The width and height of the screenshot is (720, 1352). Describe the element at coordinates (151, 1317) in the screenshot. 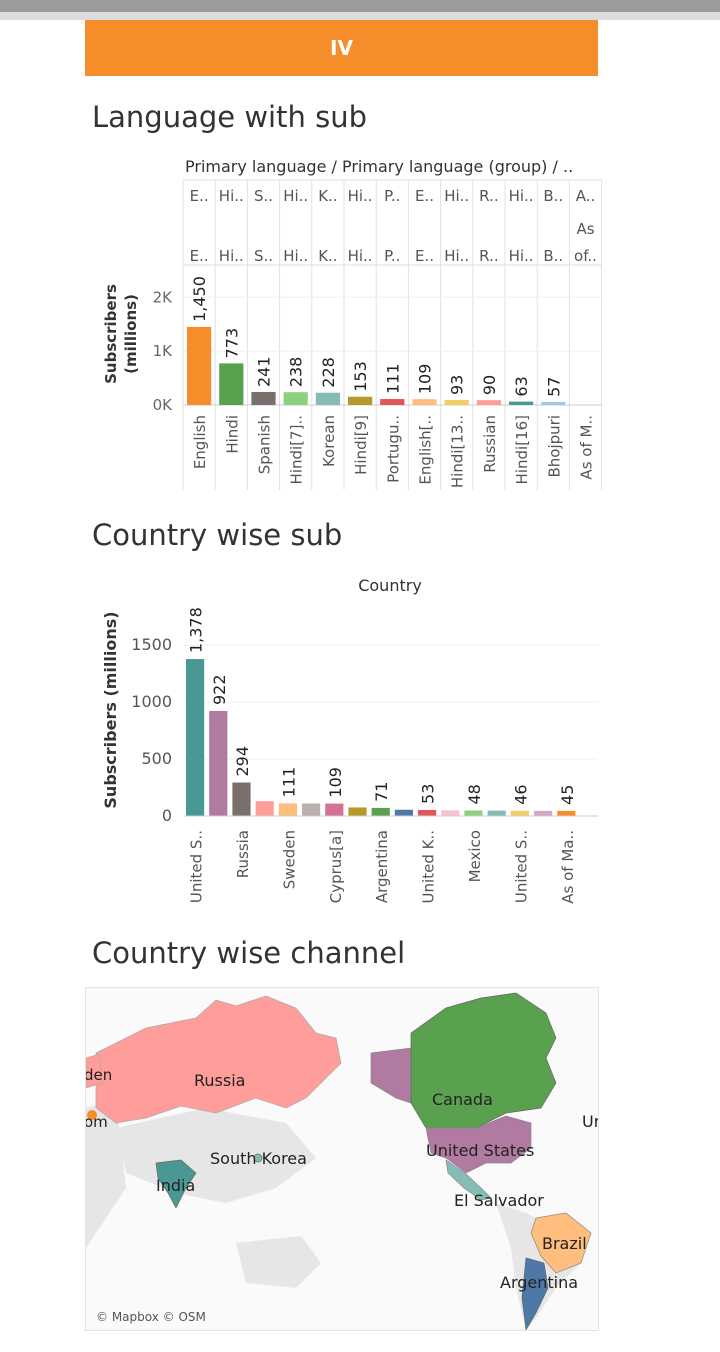

I see `map-attribution: © Mapbox © OSM` at that location.